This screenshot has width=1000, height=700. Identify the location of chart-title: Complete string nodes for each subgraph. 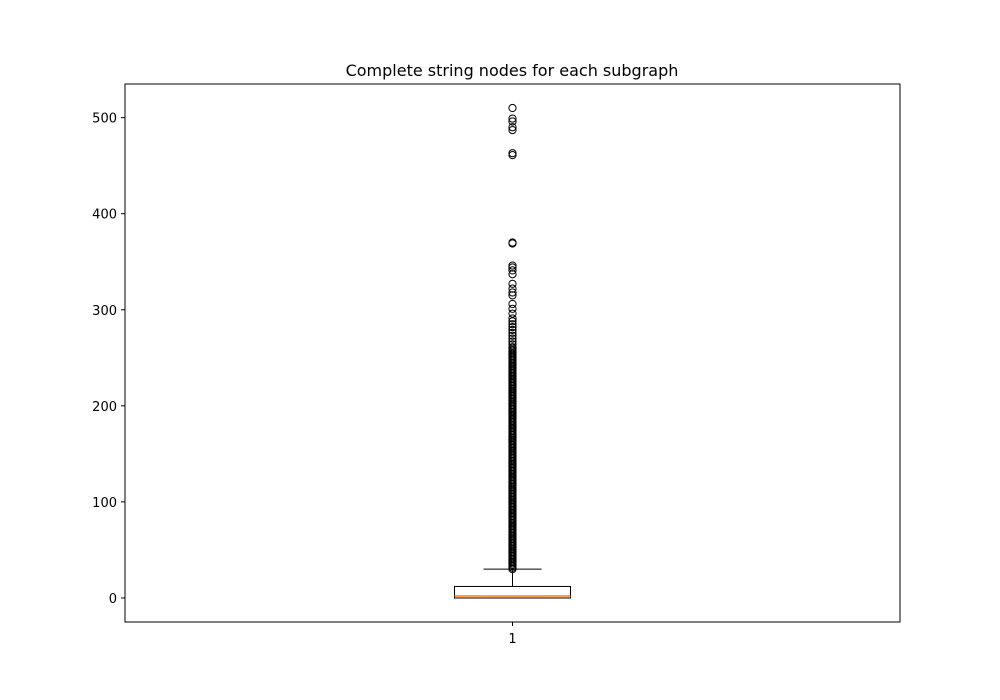
(512, 70).